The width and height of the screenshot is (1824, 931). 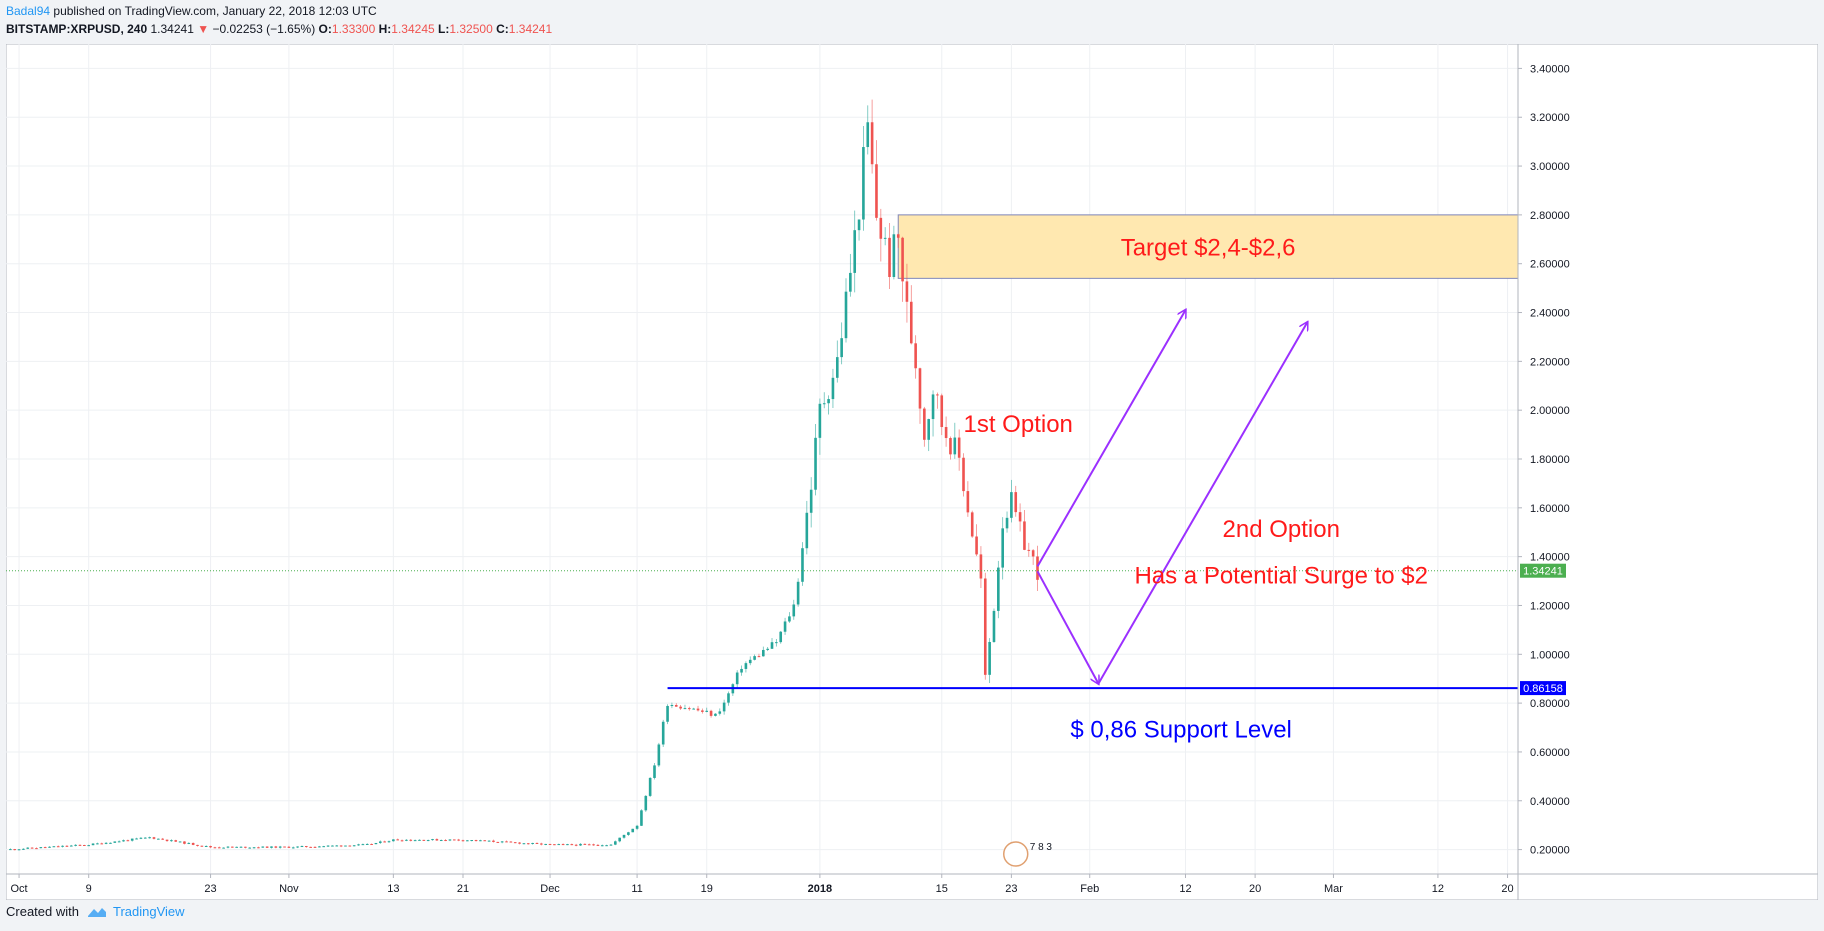 I want to click on y-tick-label: 2.40000, so click(x=1550, y=314).